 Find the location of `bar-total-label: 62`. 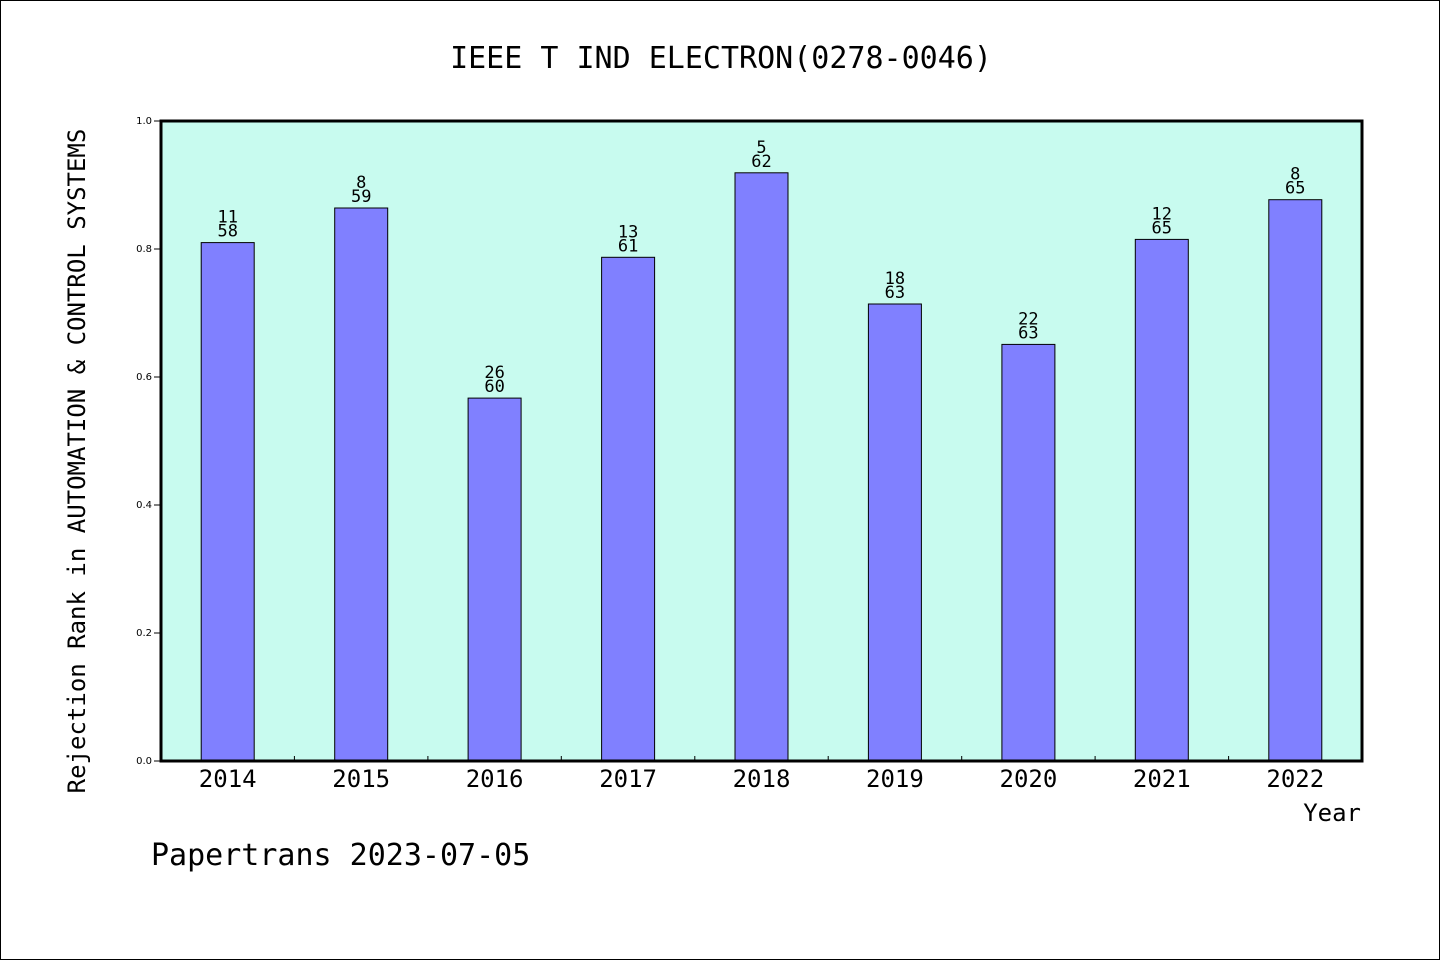

bar-total-label: 62 is located at coordinates (761, 162).